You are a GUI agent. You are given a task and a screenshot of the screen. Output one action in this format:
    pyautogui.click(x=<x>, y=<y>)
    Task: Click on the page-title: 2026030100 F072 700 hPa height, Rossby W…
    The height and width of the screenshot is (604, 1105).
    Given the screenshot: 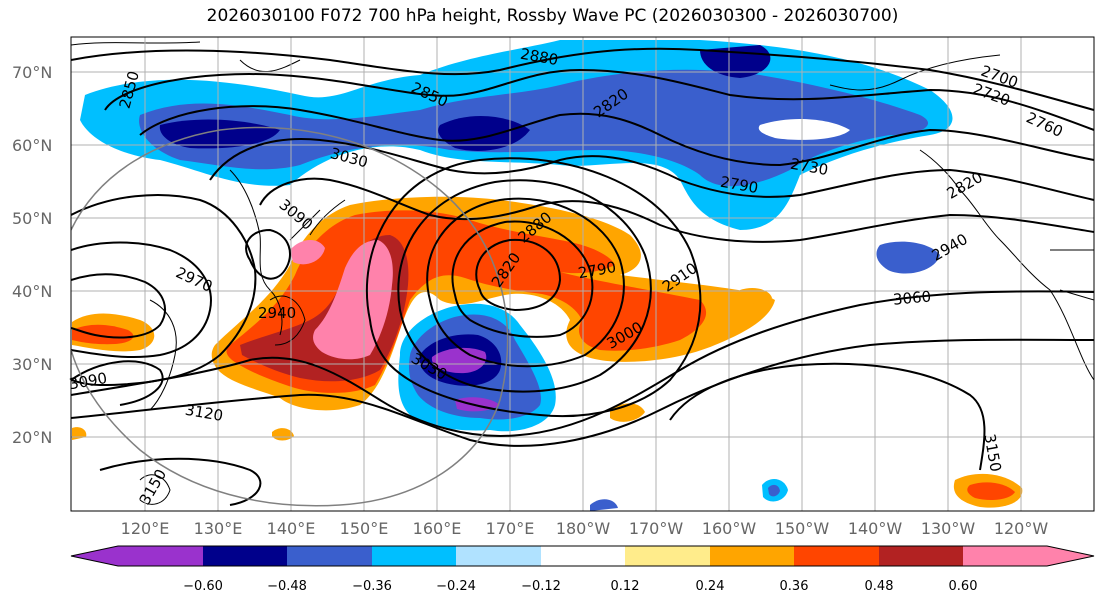 What is the action you would take?
    pyautogui.click(x=552, y=16)
    